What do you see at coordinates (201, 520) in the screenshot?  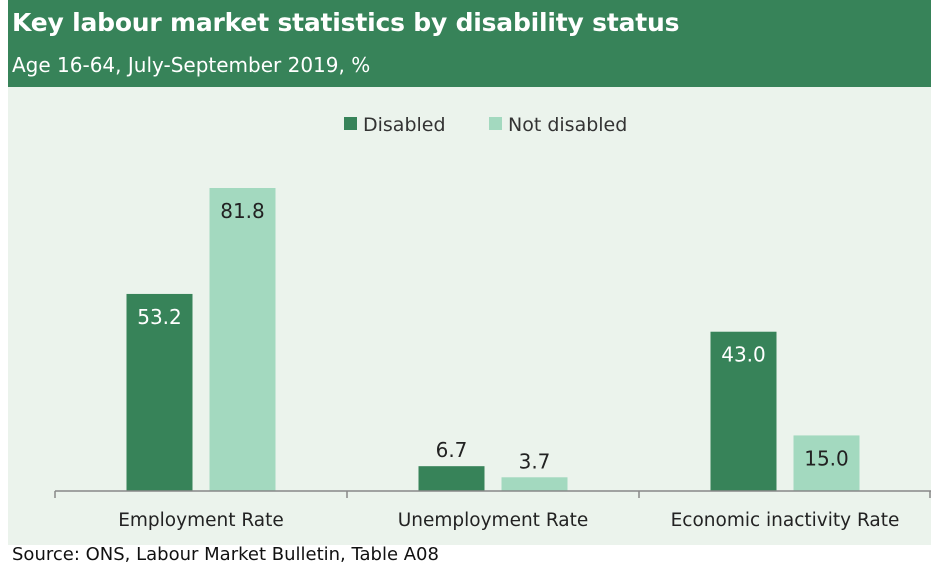 I see `category-label-0: Employment Rate` at bounding box center [201, 520].